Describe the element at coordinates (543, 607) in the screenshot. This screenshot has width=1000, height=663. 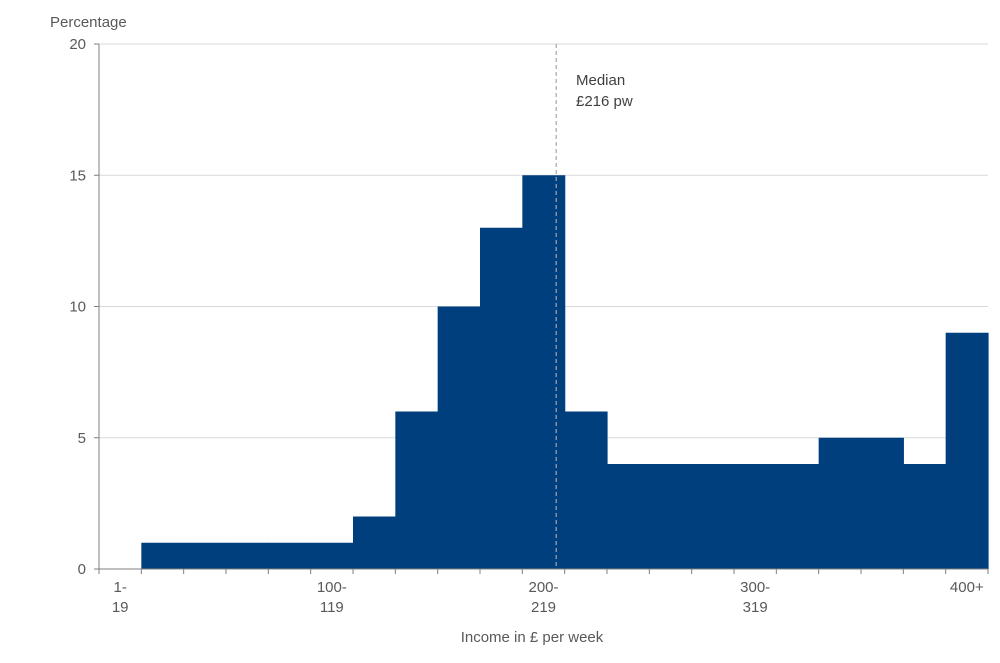
I see `x-tick-label-10-line2: 219` at that location.